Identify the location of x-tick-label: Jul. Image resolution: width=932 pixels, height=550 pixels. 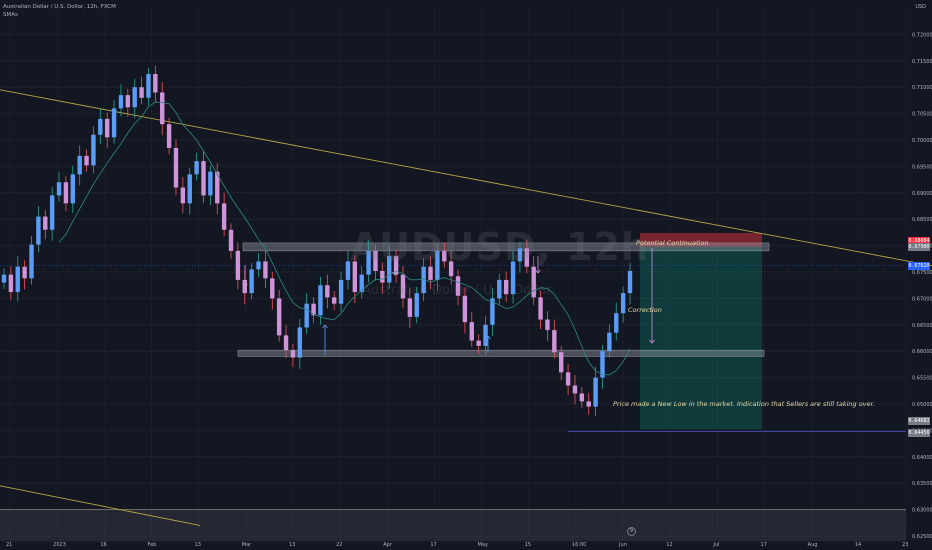
(715, 545).